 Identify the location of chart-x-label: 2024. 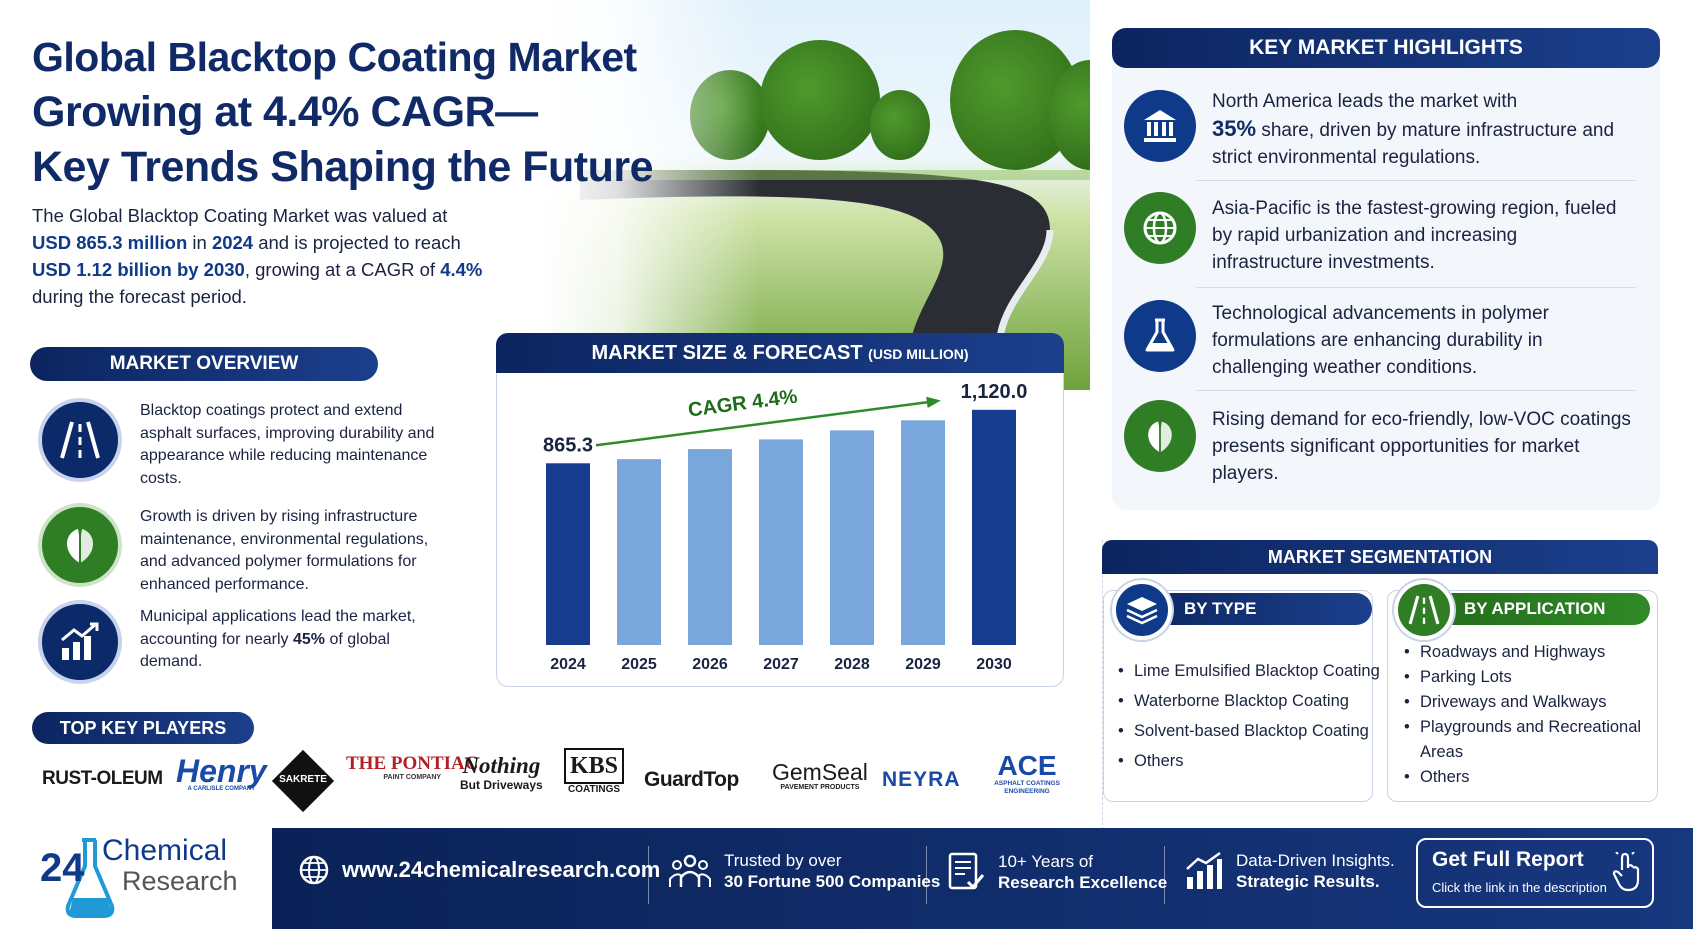
(568, 664).